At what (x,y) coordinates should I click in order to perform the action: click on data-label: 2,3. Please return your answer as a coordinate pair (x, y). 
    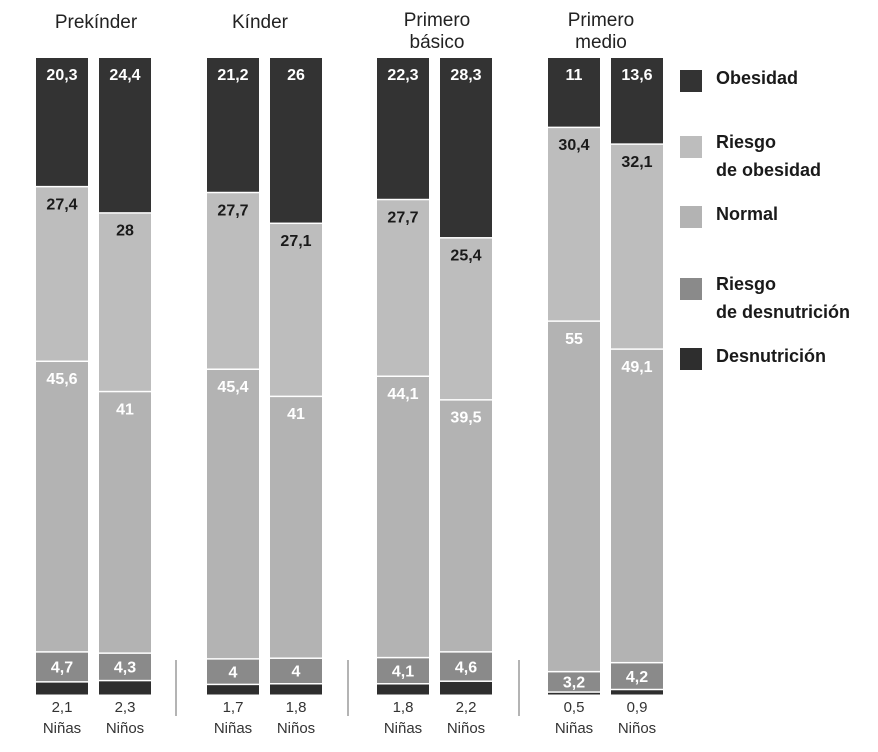
    Looking at the image, I should click on (125, 707).